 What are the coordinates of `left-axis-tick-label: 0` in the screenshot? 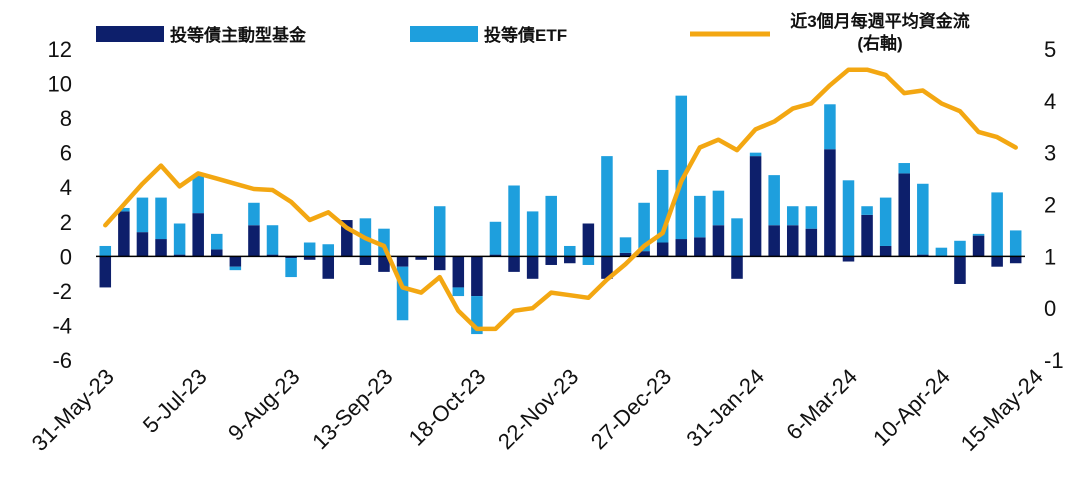 It's located at (66, 256).